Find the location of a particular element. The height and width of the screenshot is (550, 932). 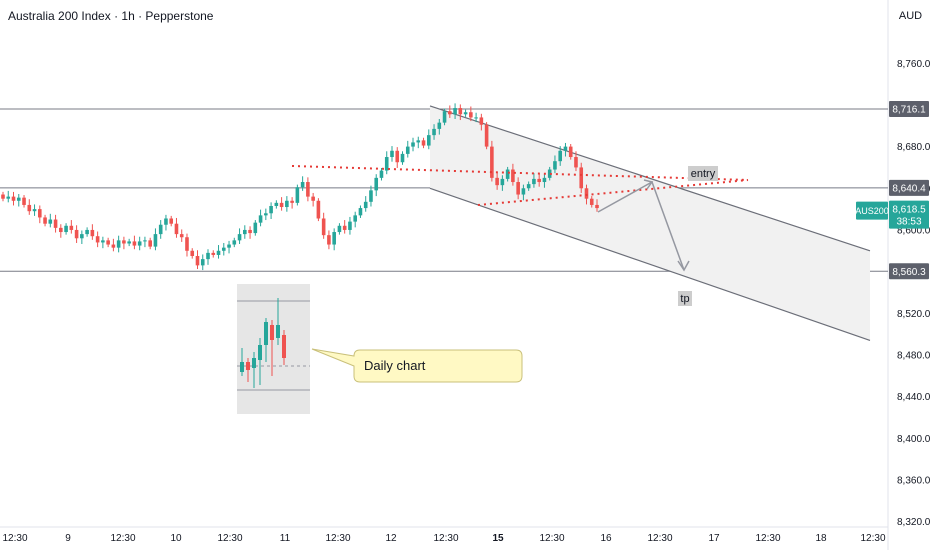

y-tick-label: 8,520.0 is located at coordinates (914, 314).